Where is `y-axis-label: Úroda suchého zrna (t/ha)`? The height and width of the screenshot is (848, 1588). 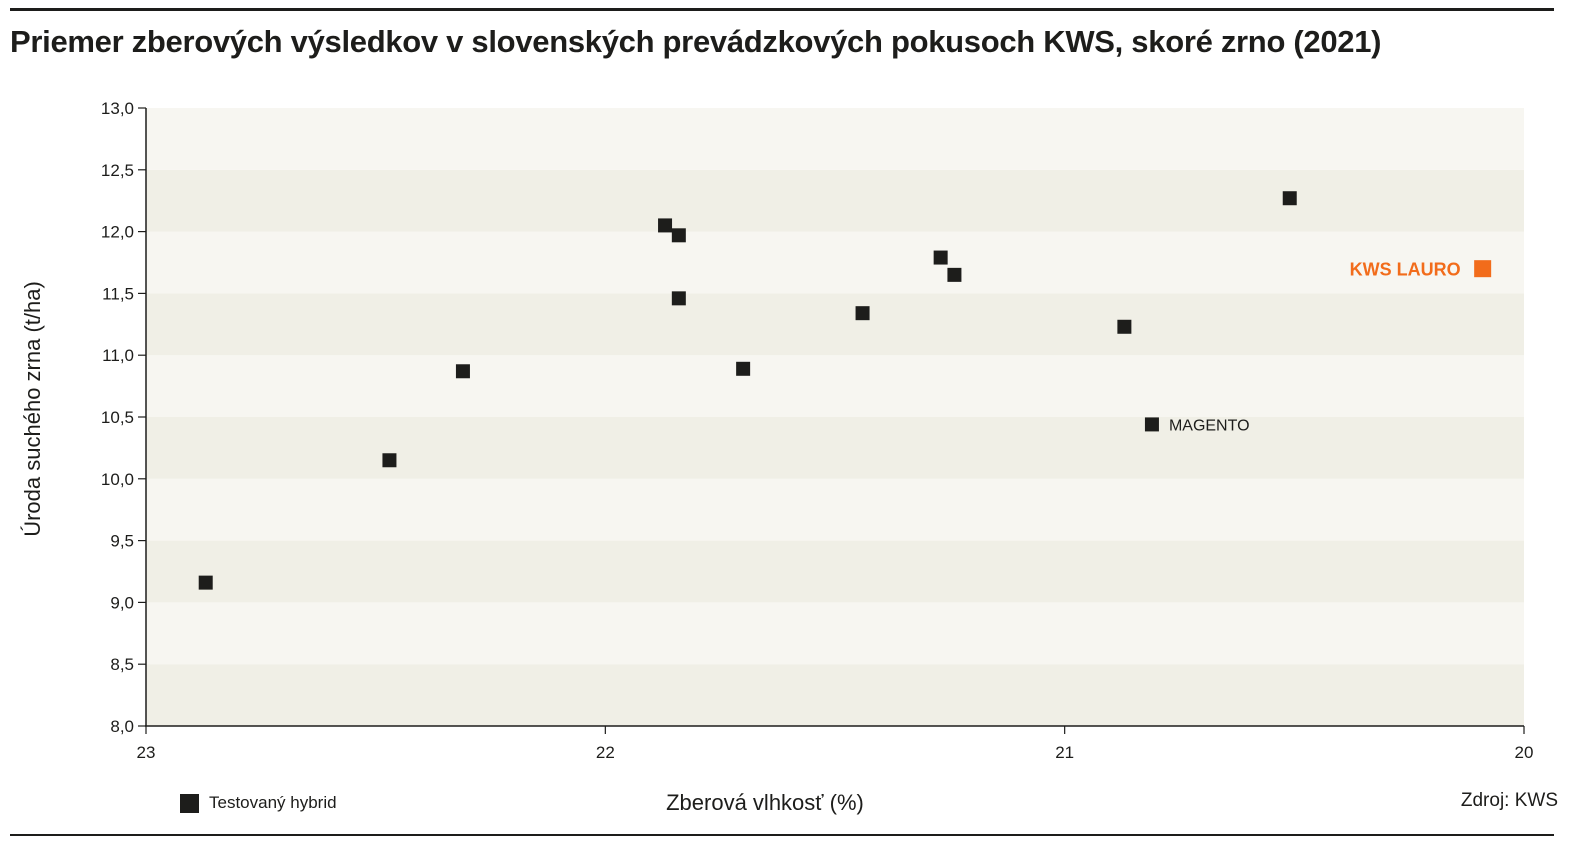 y-axis-label: Úroda suchého zrna (t/ha) is located at coordinates (32, 409).